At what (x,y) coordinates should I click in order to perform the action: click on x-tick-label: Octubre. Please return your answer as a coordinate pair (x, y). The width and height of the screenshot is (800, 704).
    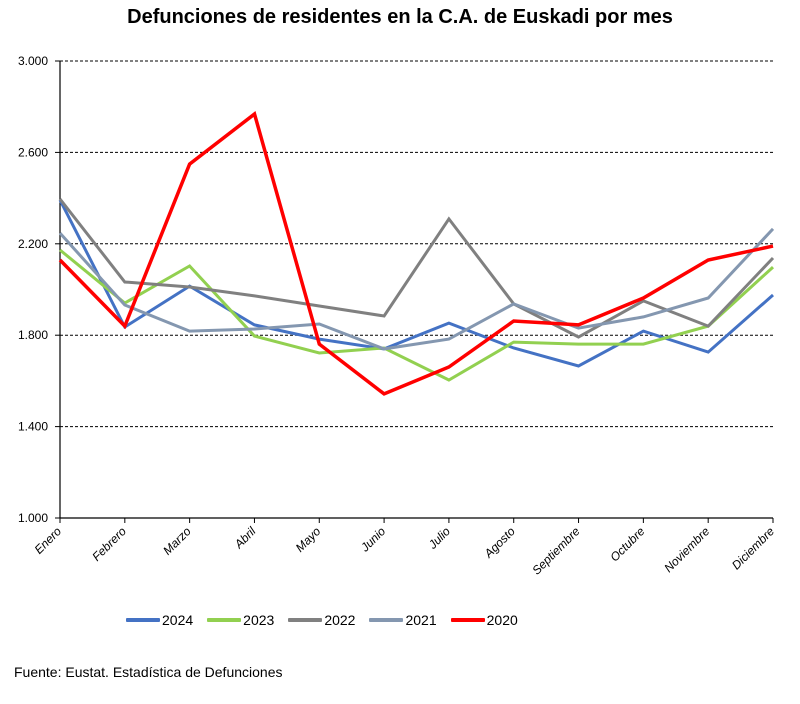
    Looking at the image, I should click on (627, 544).